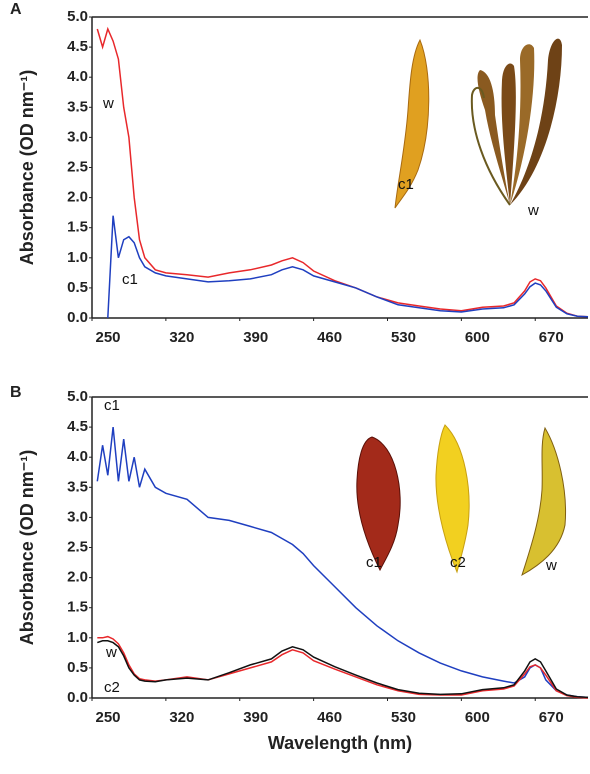 Image resolution: width=590 pixels, height=774 pixels. I want to click on panel-label: A, so click(16, 9).